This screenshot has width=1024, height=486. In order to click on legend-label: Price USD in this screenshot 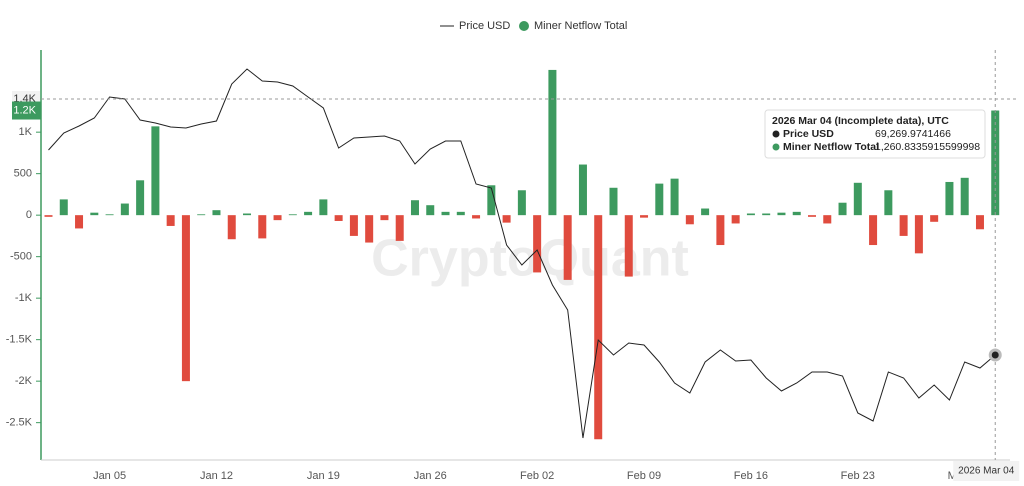, I will do `click(484, 26)`.